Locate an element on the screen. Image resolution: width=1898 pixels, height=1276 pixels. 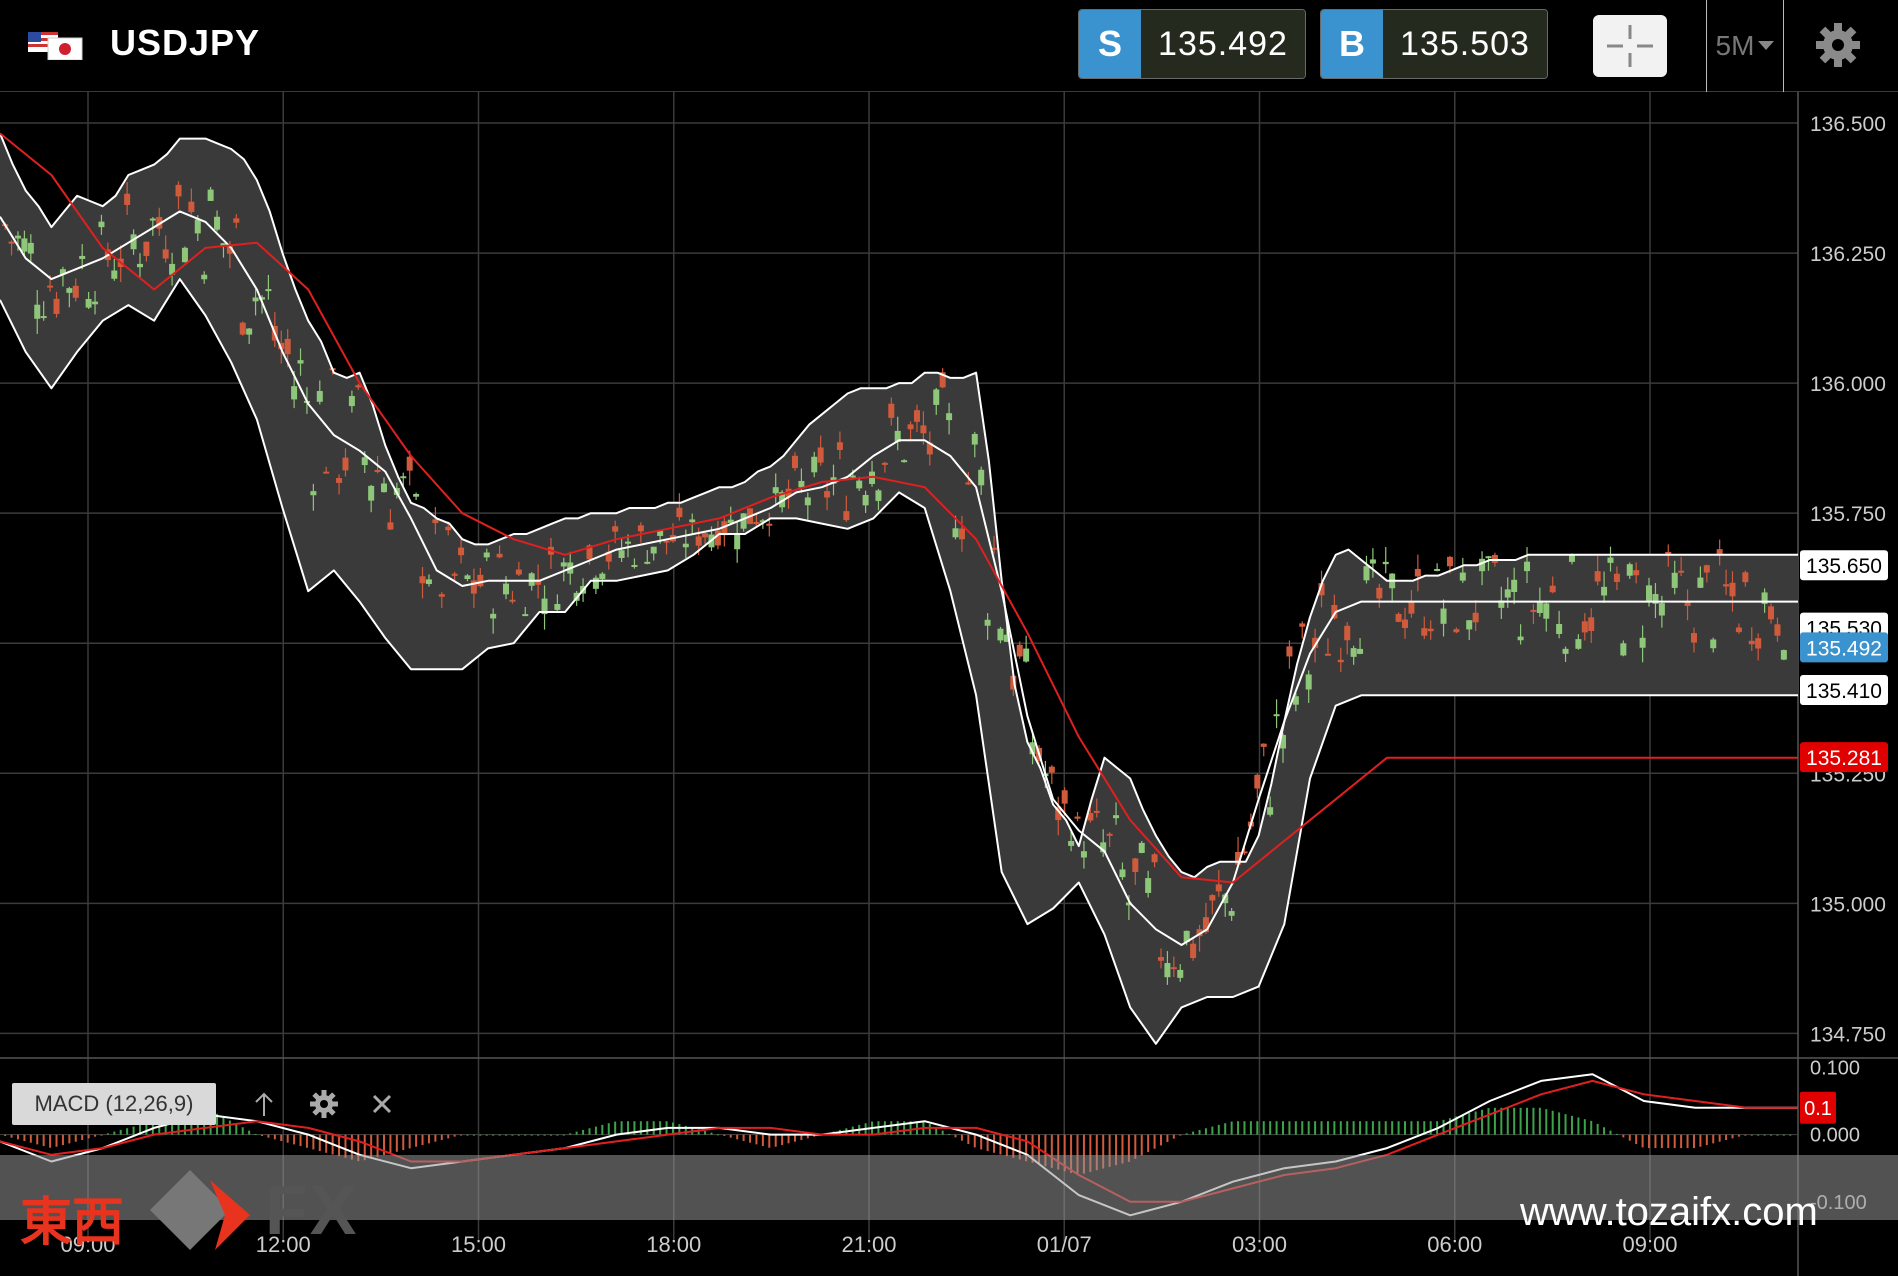
chevron-down-icon is located at coordinates (1766, 45).